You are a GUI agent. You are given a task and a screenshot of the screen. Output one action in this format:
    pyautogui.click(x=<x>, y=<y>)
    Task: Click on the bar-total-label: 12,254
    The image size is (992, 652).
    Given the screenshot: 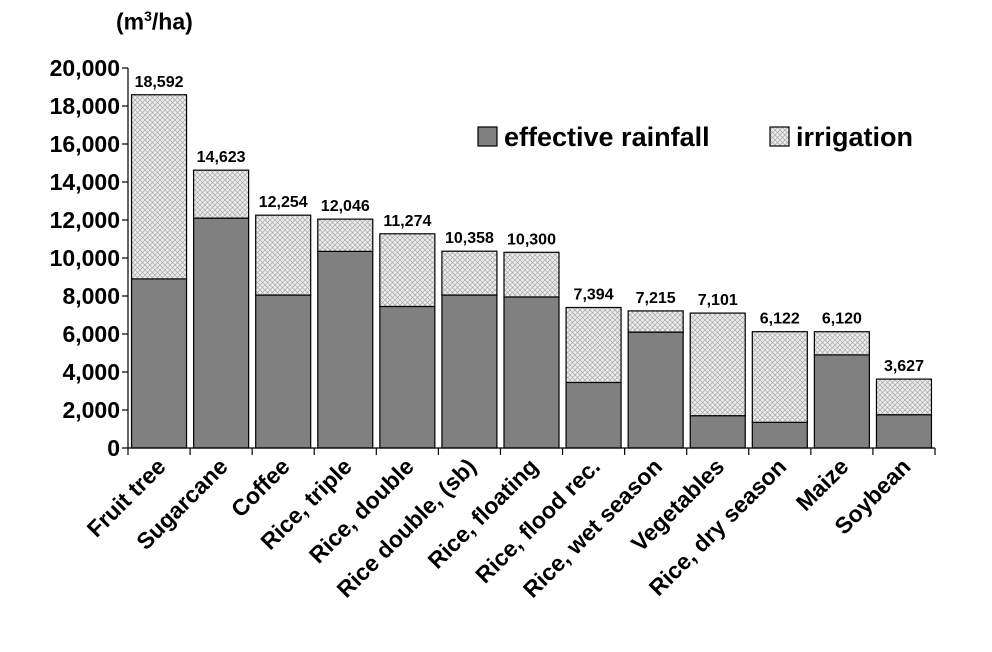 What is the action you would take?
    pyautogui.click(x=283, y=202)
    